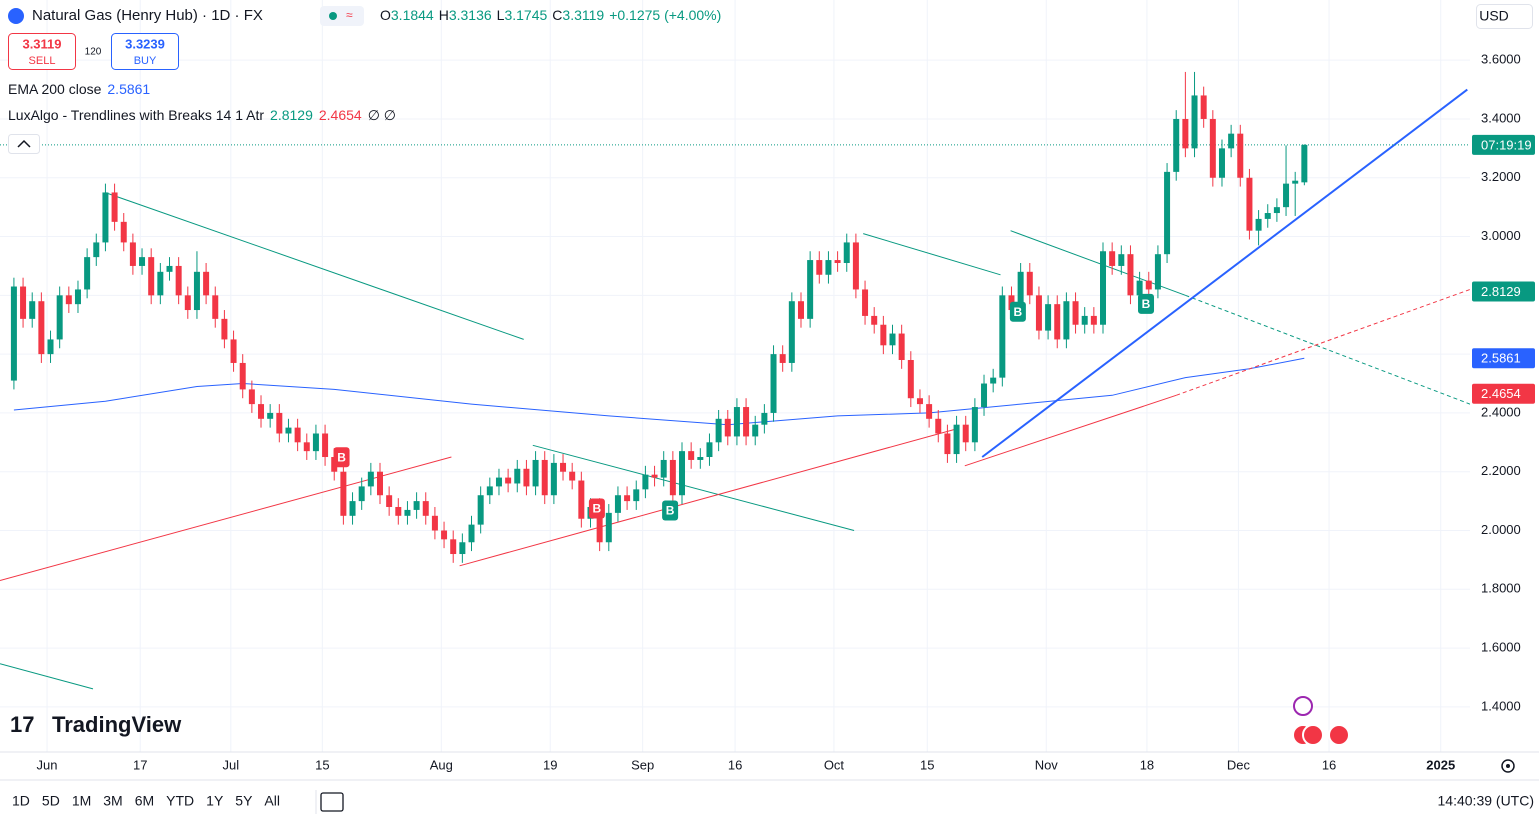 The height and width of the screenshot is (819, 1539). Describe the element at coordinates (21, 801) in the screenshot. I see `range-button: 1D` at that location.